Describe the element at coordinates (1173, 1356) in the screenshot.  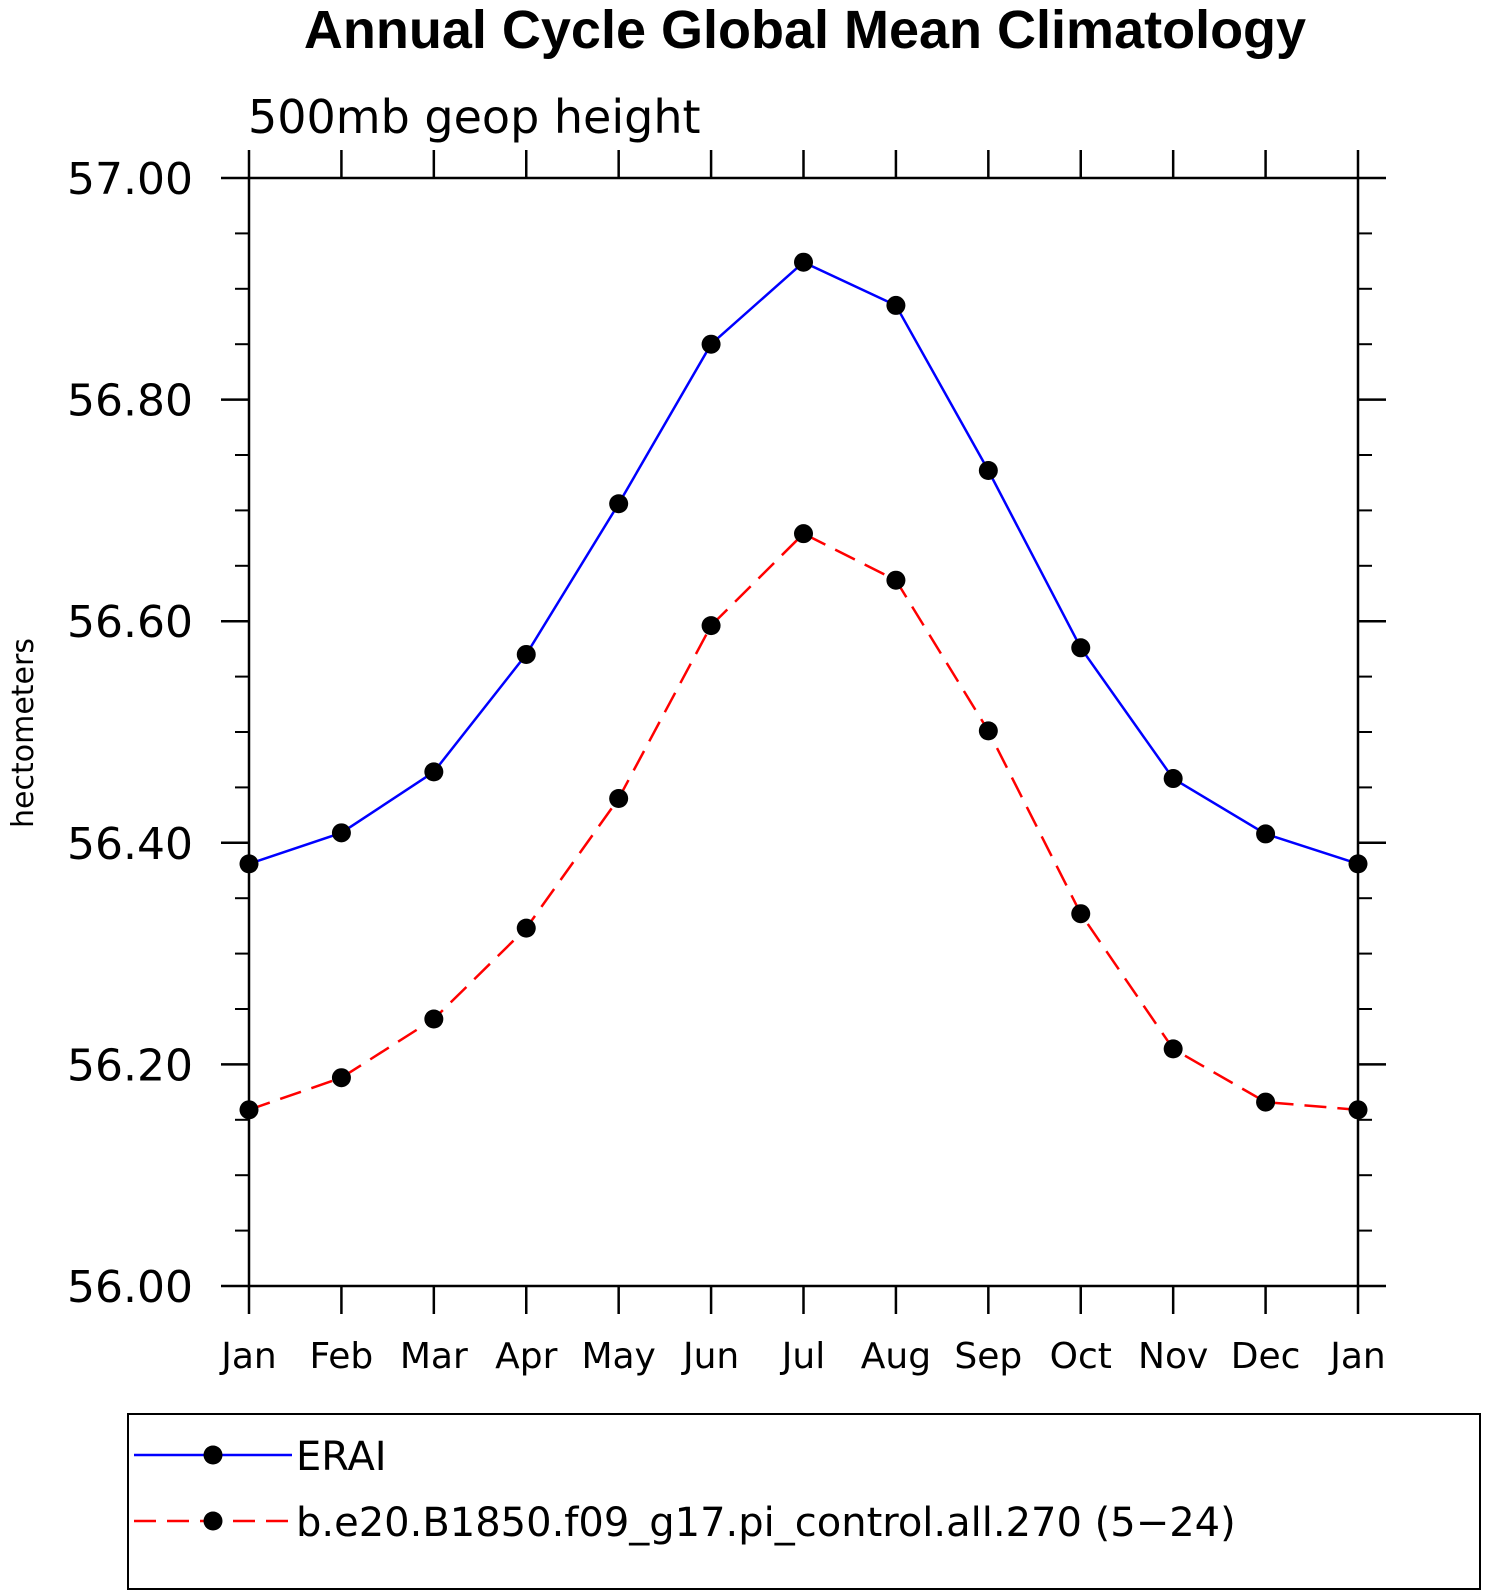
I see `x-tick-label: Nov` at that location.